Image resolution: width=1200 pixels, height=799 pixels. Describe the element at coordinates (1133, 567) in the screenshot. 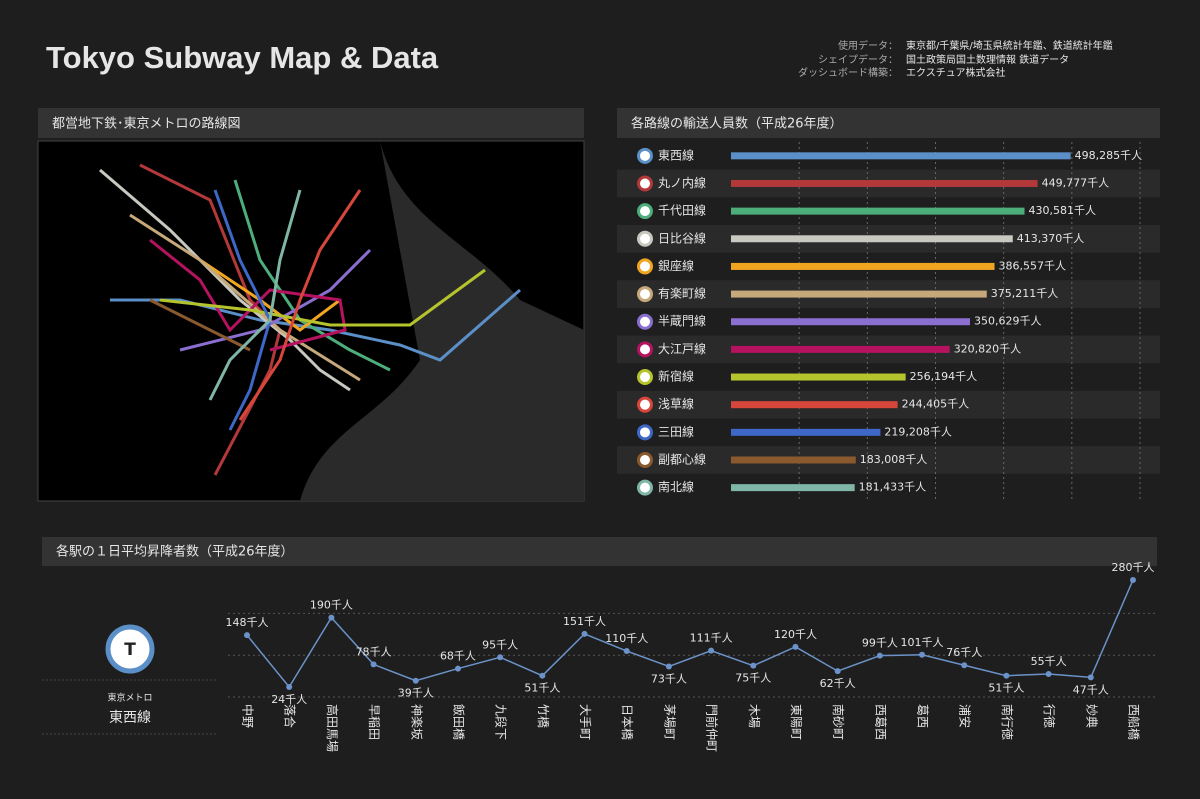

I see `value-label: 280千人` at that location.